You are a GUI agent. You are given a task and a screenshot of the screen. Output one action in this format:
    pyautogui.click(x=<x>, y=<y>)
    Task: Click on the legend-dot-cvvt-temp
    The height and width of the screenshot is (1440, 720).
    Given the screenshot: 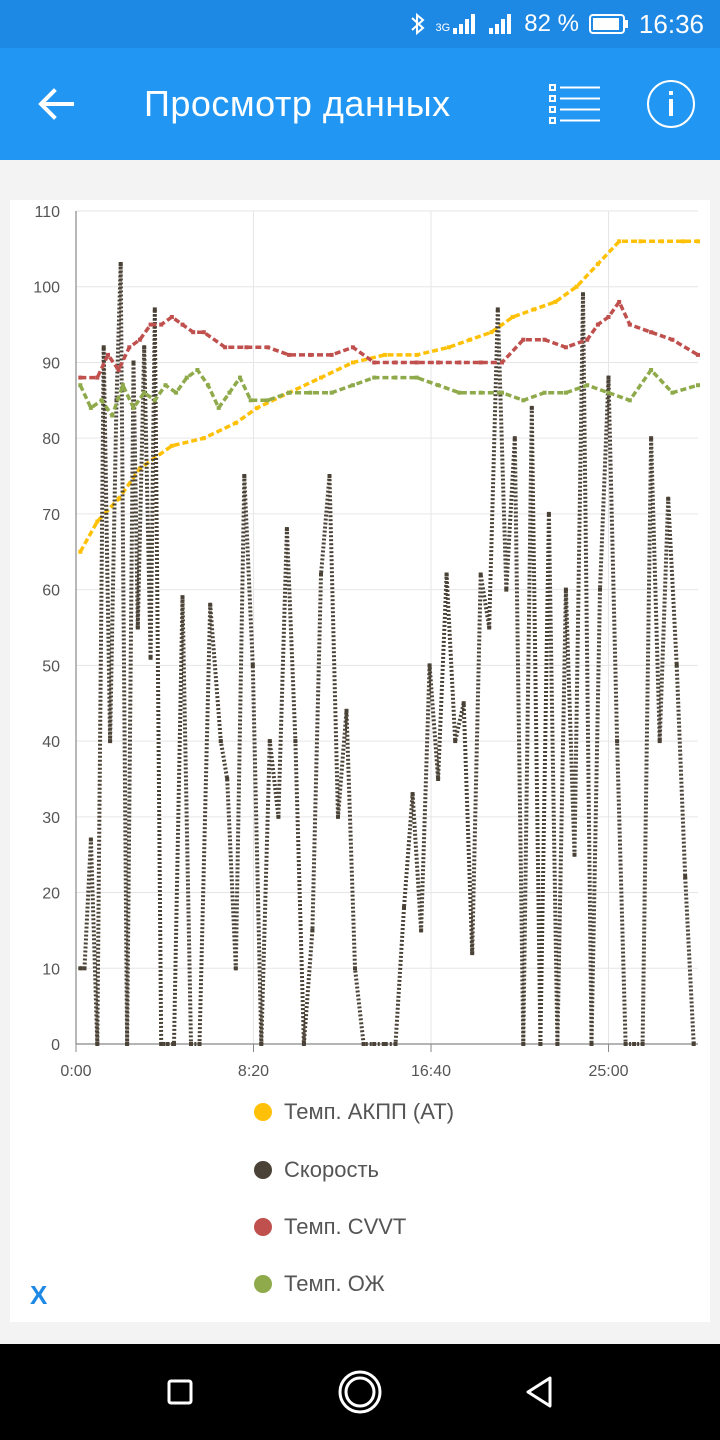 What is the action you would take?
    pyautogui.click(x=263, y=1227)
    